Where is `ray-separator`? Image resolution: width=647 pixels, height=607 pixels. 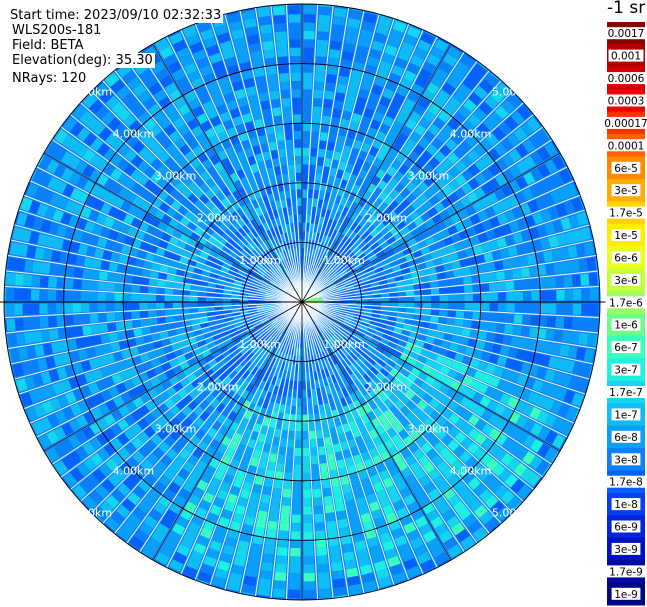
ray-separator is located at coordinates (166, 362).